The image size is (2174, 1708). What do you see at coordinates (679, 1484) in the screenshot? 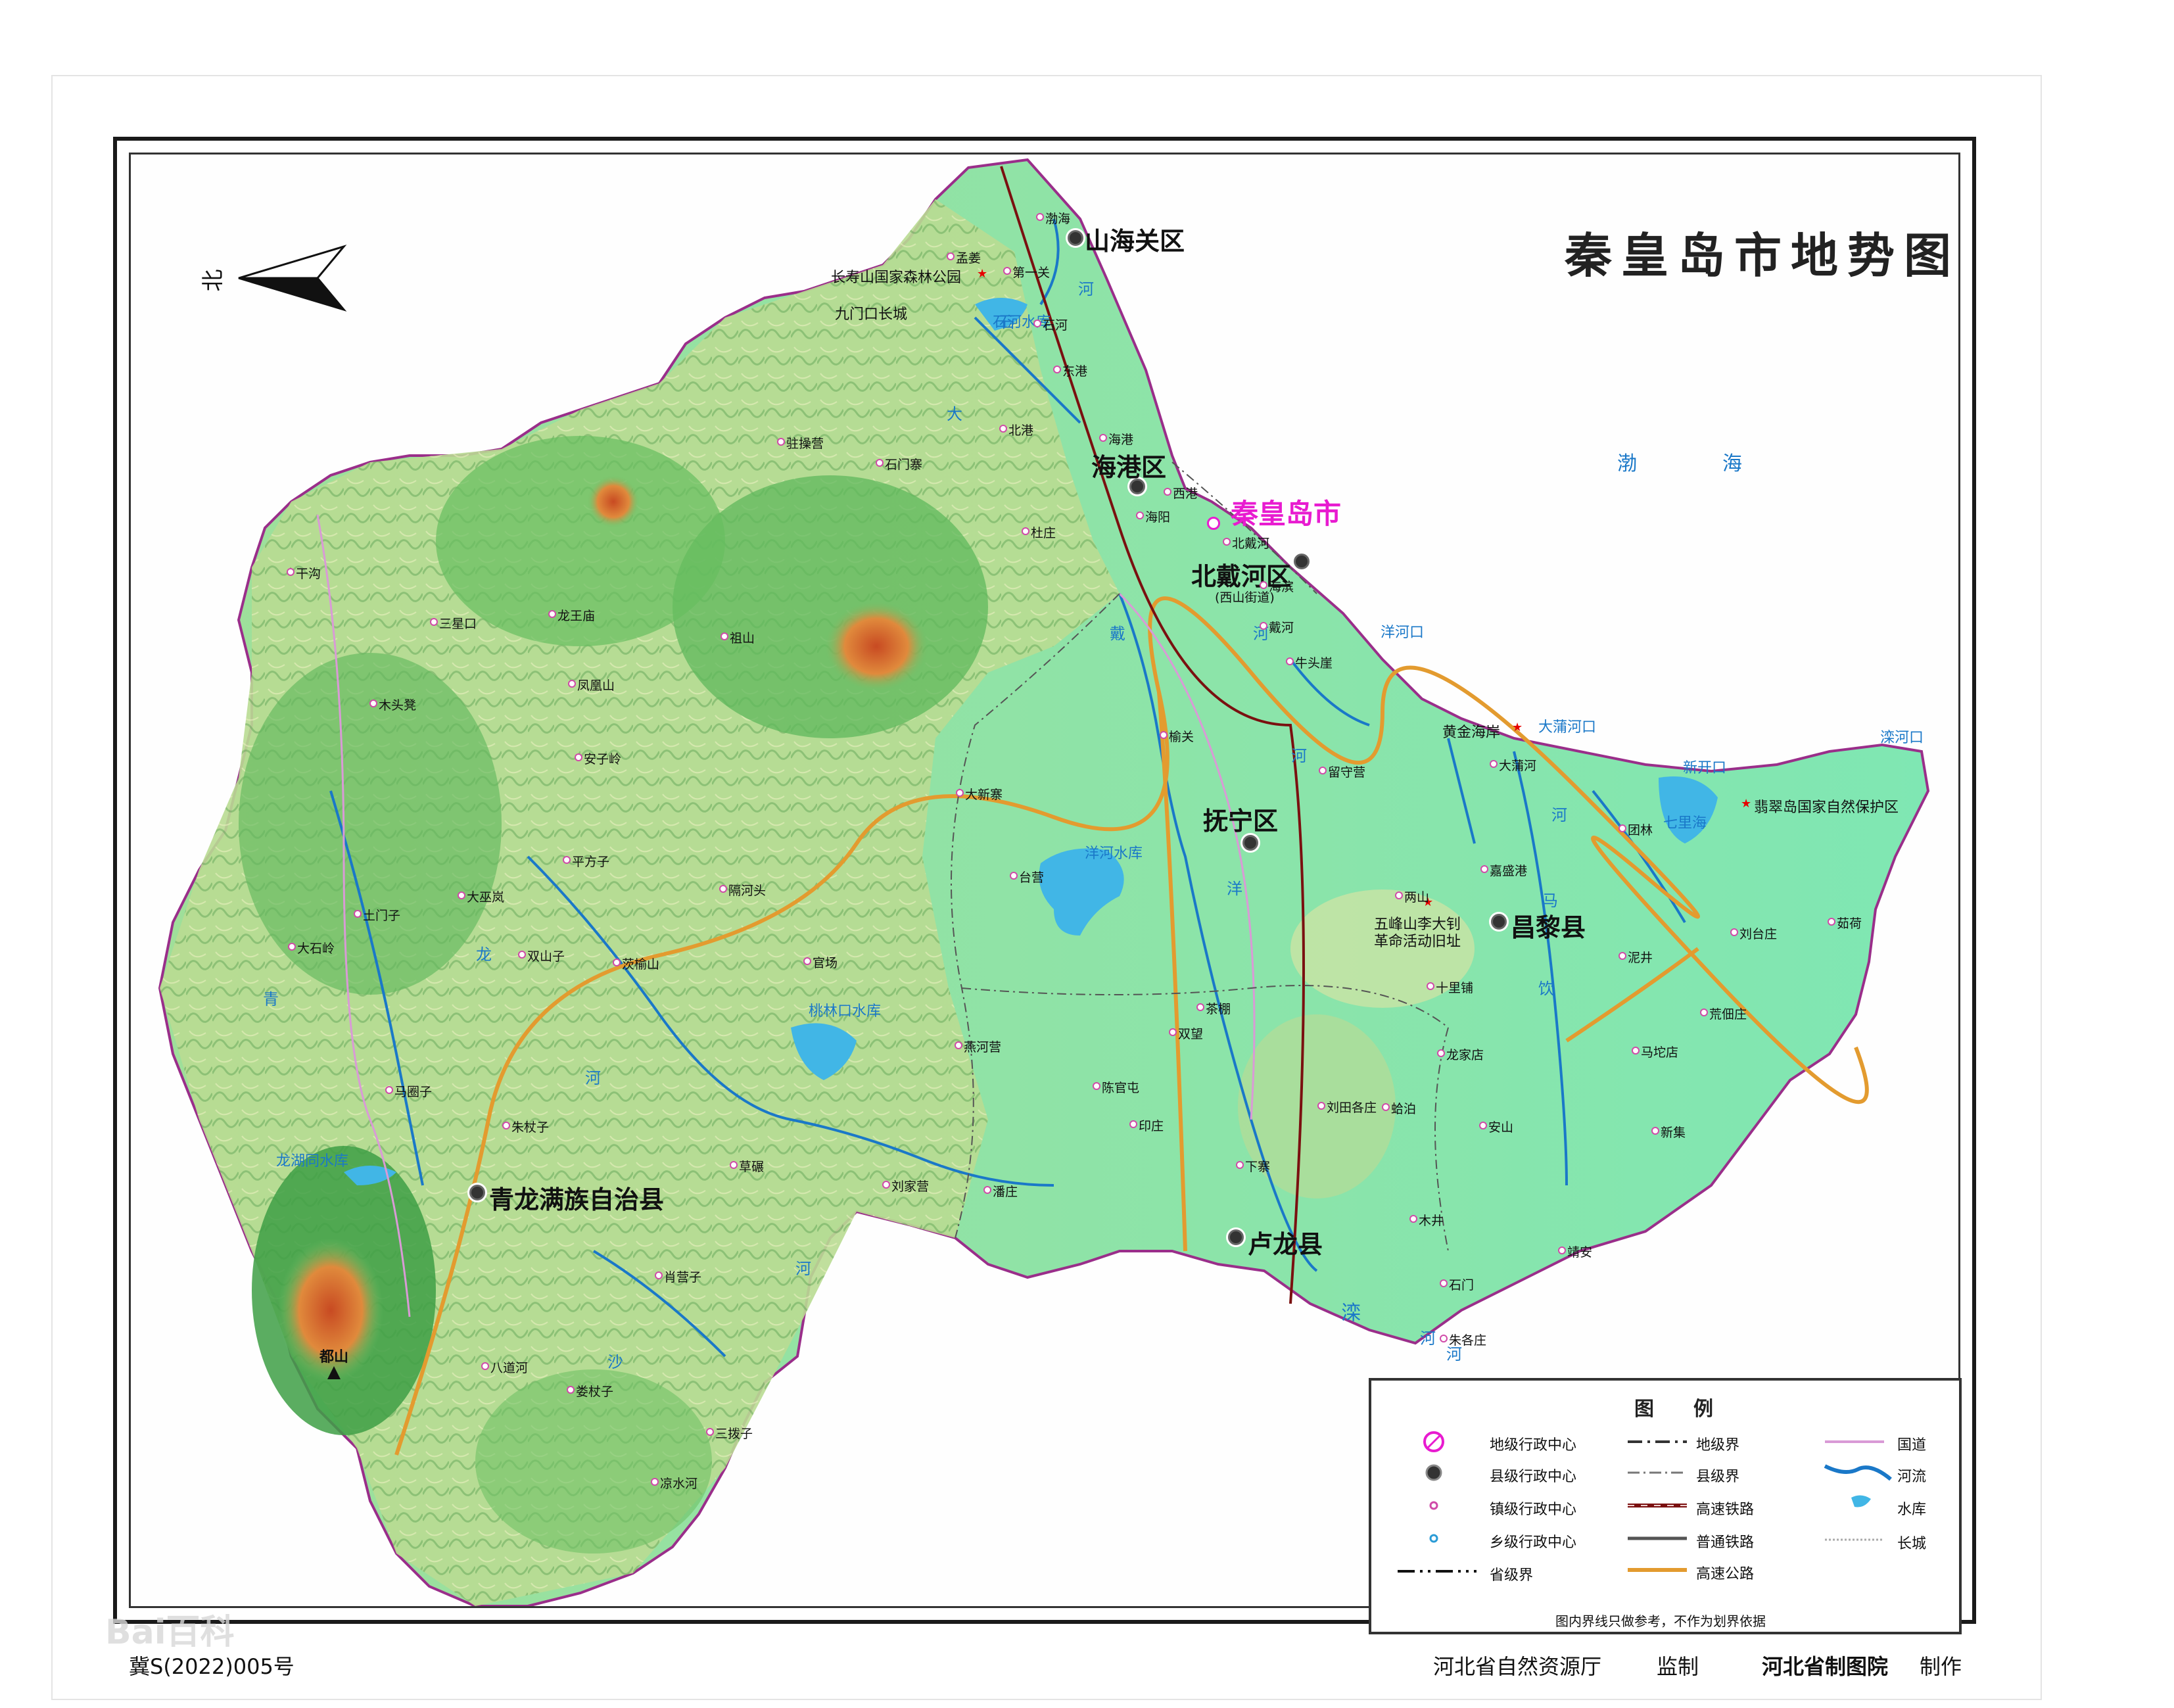
I see `town-label: 凉水河` at bounding box center [679, 1484].